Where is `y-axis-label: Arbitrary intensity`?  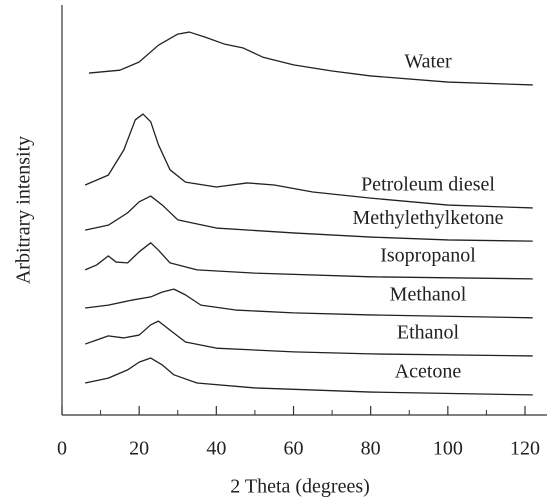 y-axis-label: Arbitrary intensity is located at coordinates (24, 210).